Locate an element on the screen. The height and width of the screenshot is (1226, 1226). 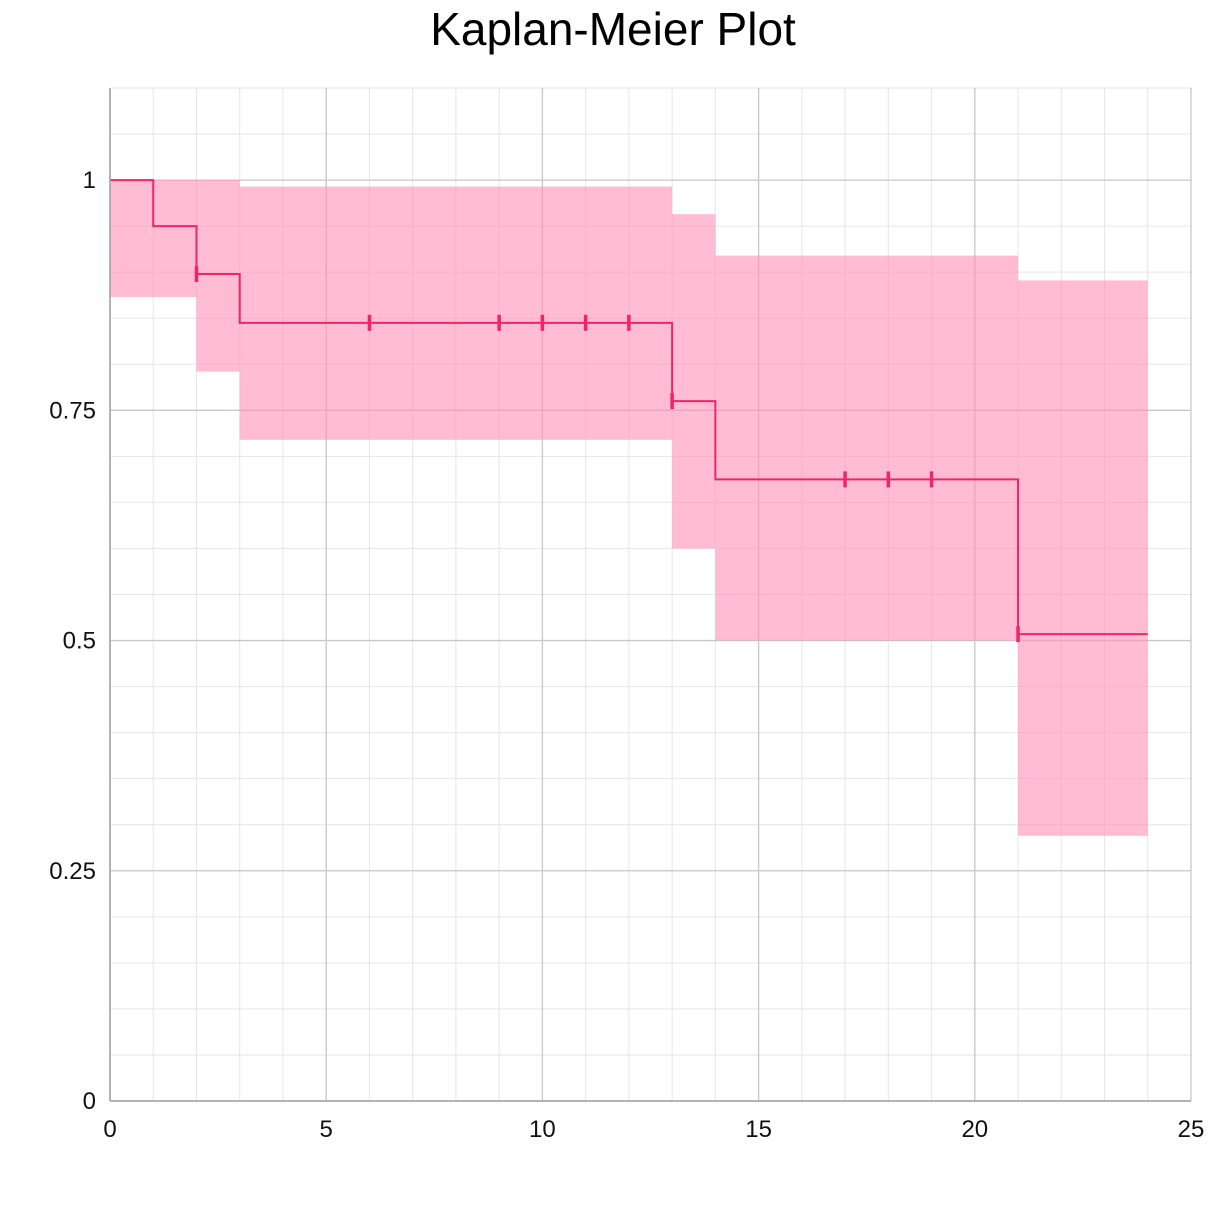
y-tick-label: 1 is located at coordinates (89, 180).